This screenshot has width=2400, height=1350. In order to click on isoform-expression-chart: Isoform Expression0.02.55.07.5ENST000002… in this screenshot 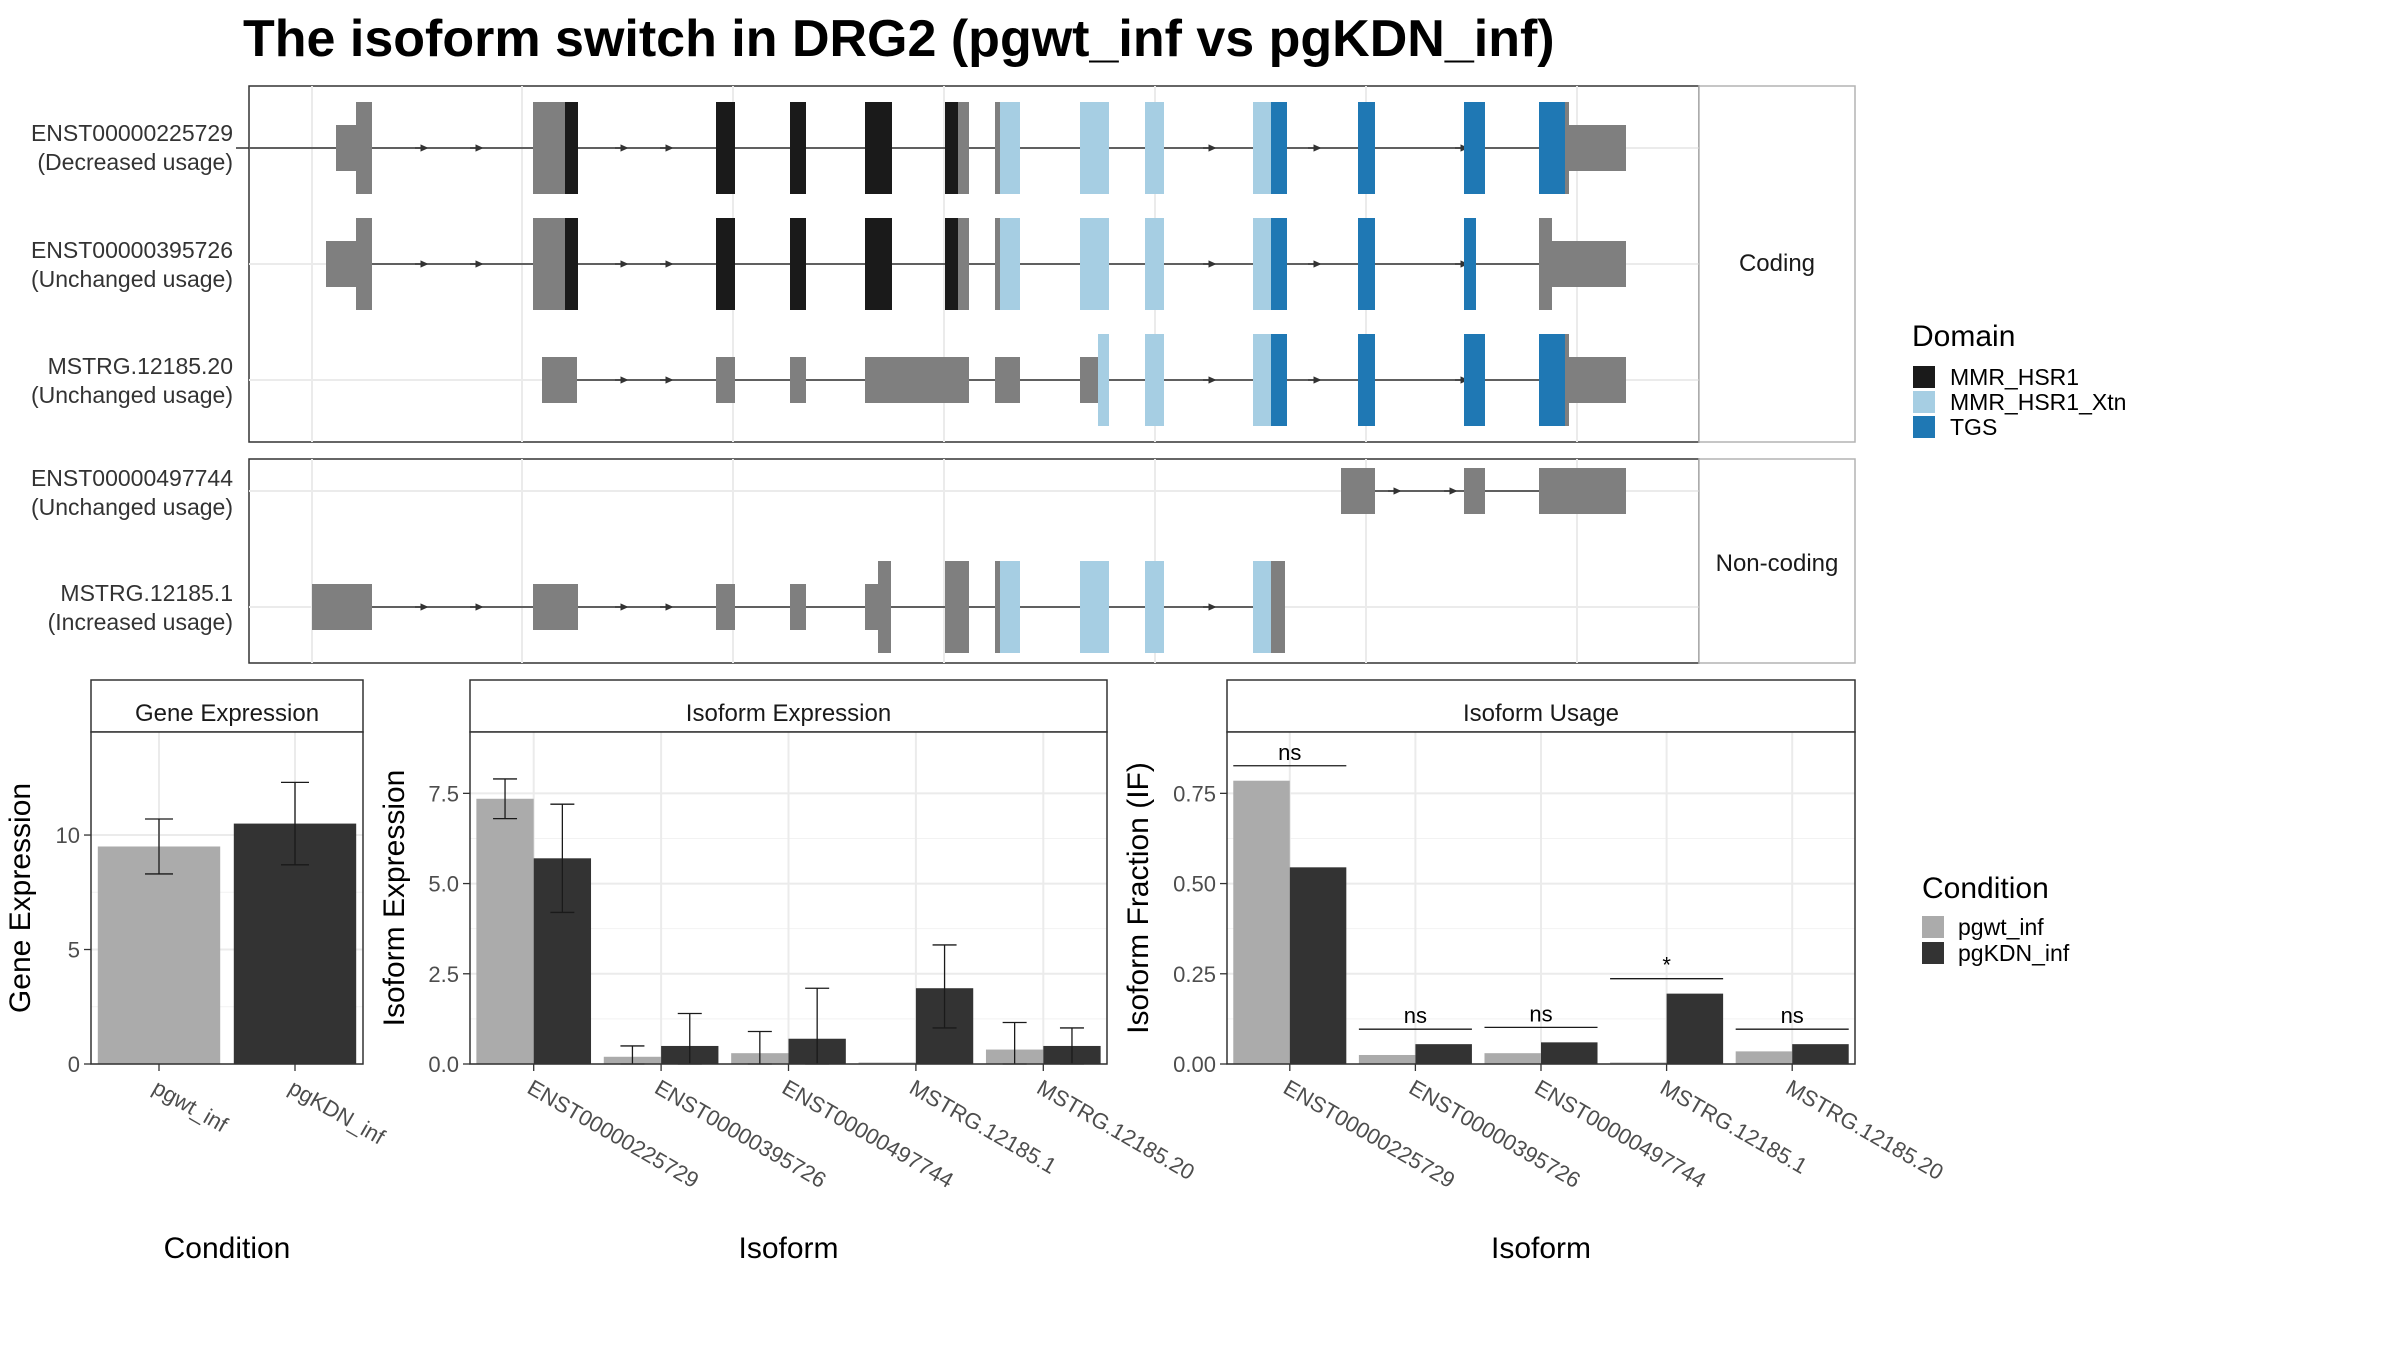, I will do `click(788, 972)`.